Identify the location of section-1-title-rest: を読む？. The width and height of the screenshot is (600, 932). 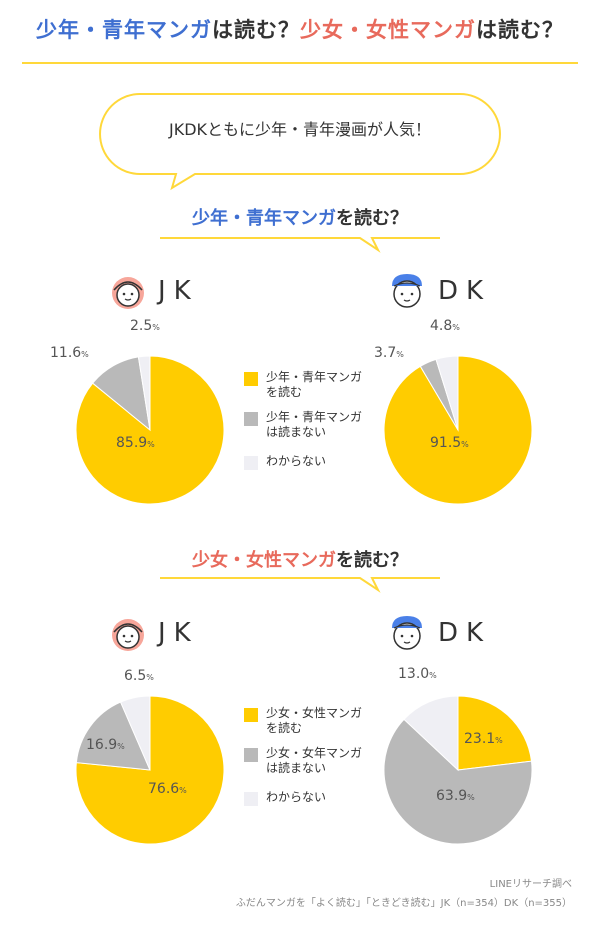
(372, 218).